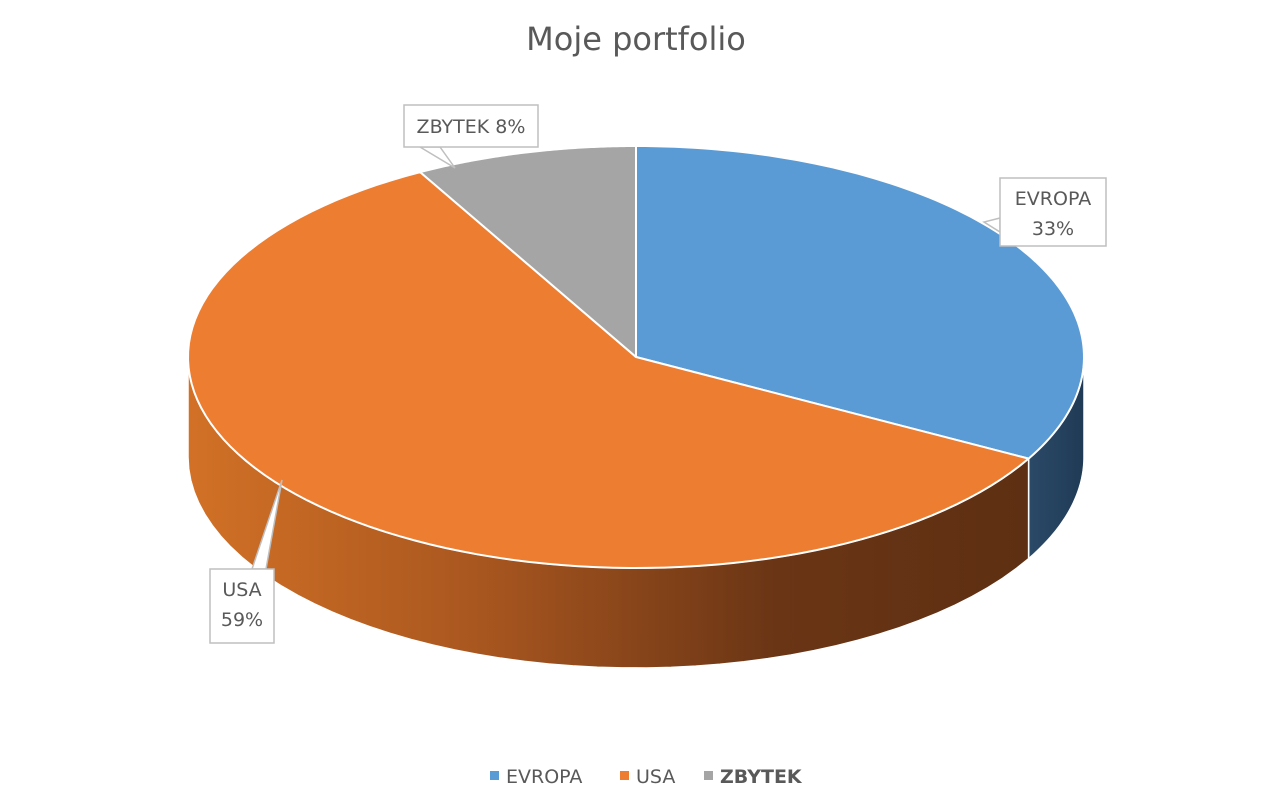 The height and width of the screenshot is (810, 1268). I want to click on pie-slice-evropa, so click(860, 302).